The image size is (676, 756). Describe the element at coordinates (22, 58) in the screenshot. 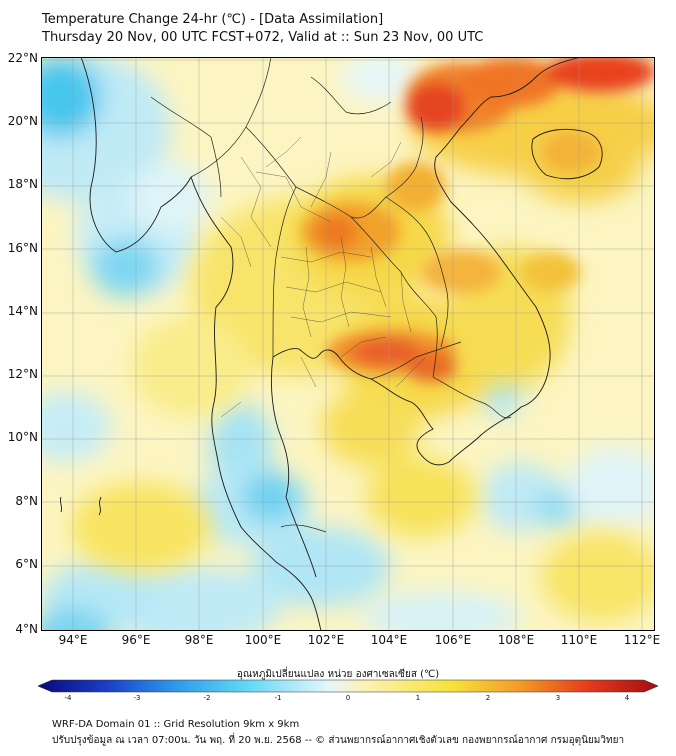

I see `lat-label: 22°N` at that location.